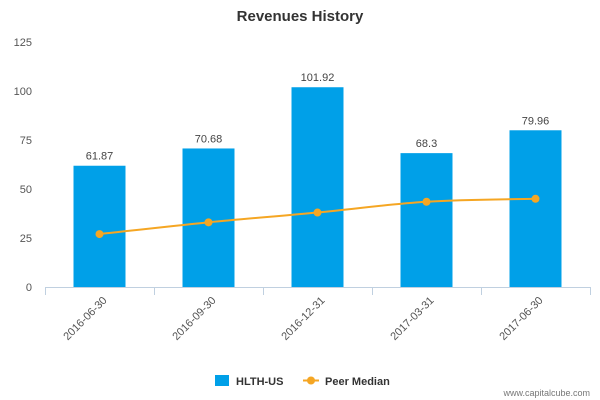  Describe the element at coordinates (23, 165) in the screenshot. I see `y-axis: 0 25 50 75 100 125` at that location.